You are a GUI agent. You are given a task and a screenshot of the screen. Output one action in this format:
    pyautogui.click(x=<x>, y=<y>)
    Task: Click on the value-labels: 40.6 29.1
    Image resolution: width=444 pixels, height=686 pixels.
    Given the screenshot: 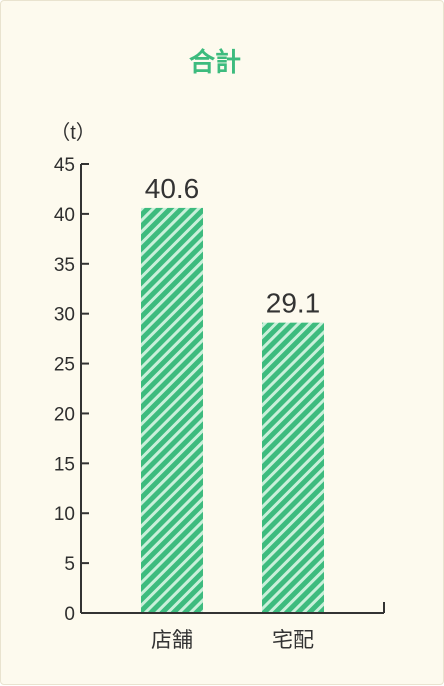 What is the action you would take?
    pyautogui.click(x=233, y=246)
    